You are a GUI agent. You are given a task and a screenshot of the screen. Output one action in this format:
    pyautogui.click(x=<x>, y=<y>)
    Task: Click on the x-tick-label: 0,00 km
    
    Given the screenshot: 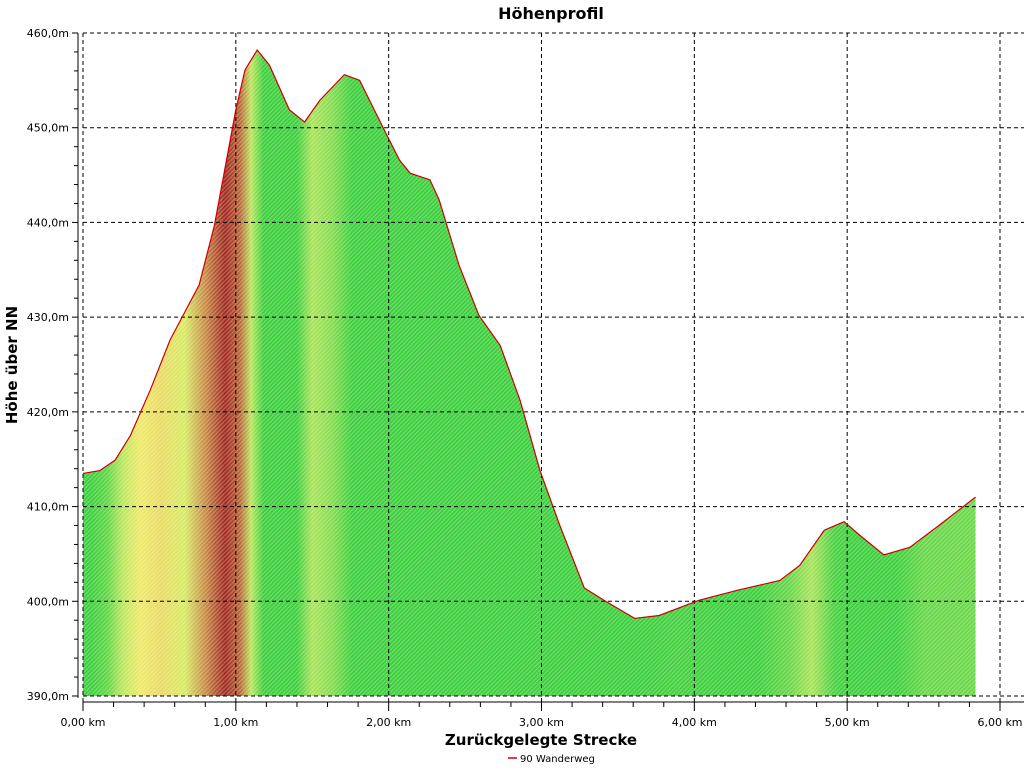 What is the action you would take?
    pyautogui.click(x=82, y=722)
    